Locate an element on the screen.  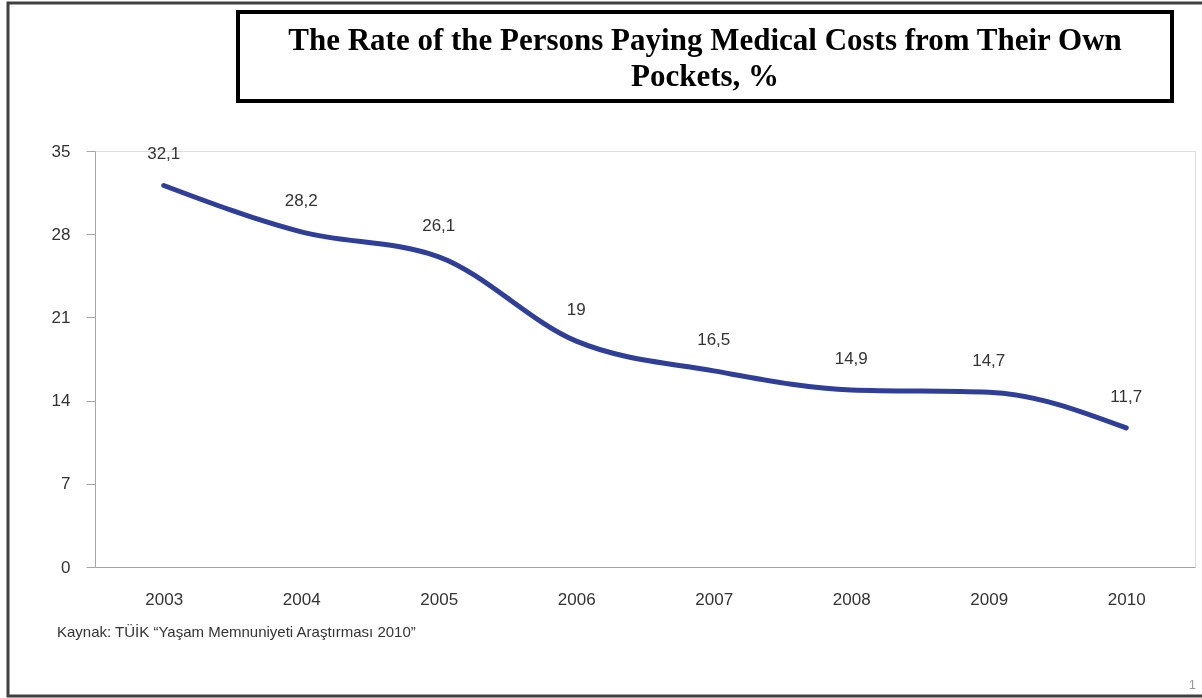
data-label: 16,5 is located at coordinates (714, 339).